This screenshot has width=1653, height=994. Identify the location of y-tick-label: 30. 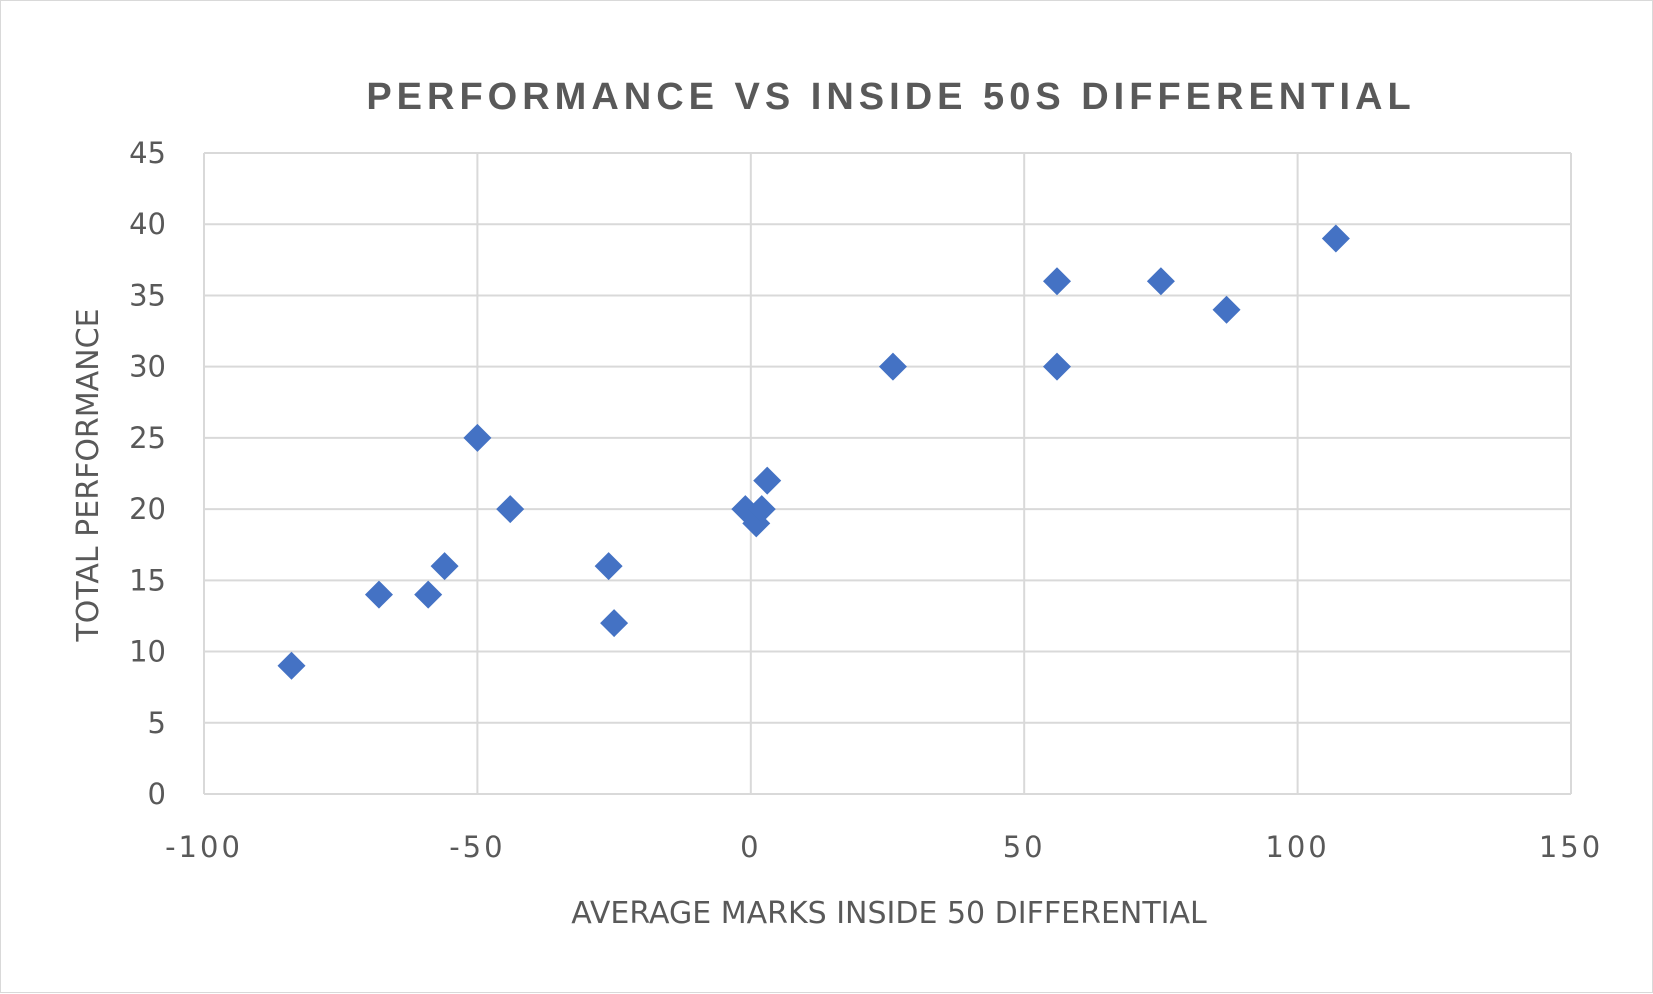
(147, 367).